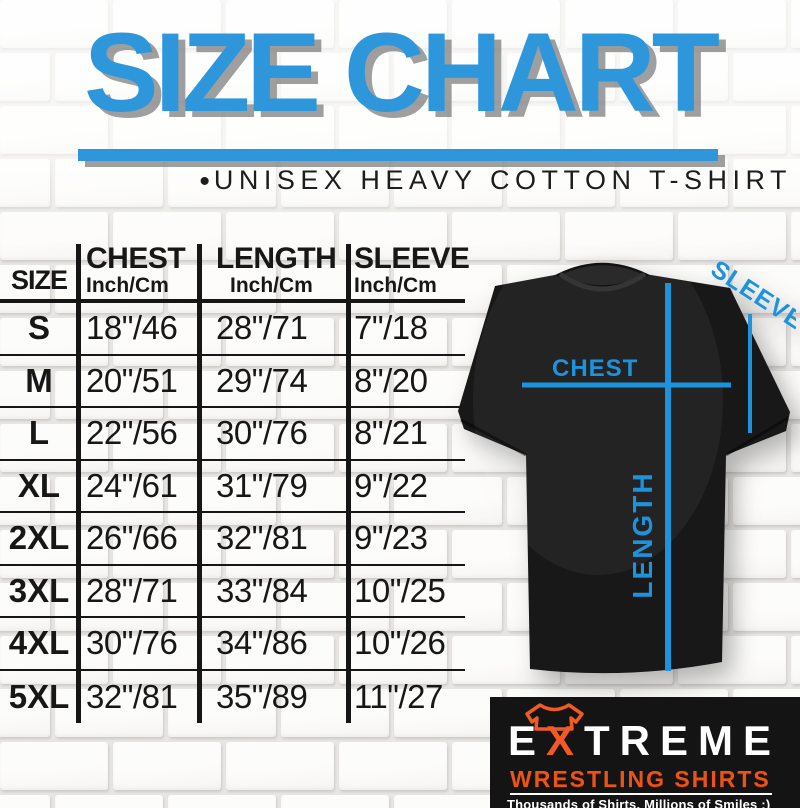 This screenshot has height=808, width=800. What do you see at coordinates (641, 794) in the screenshot?
I see `logo-divider` at bounding box center [641, 794].